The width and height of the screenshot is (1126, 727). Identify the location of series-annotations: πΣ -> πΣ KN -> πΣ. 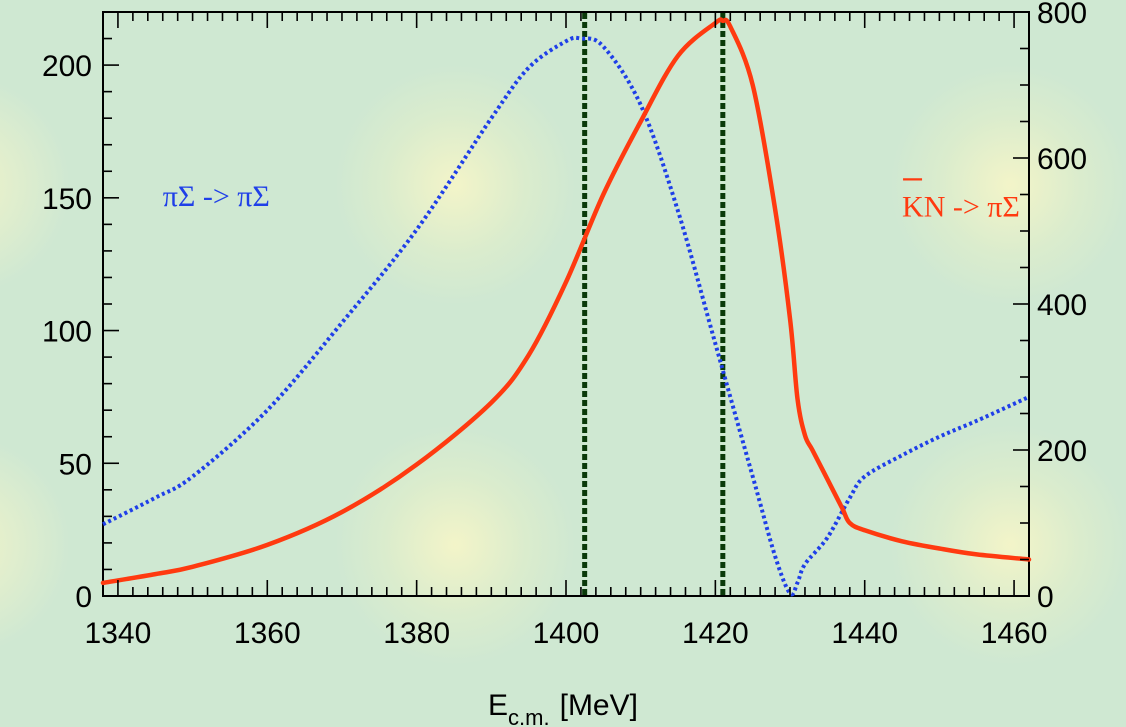
(591, 200).